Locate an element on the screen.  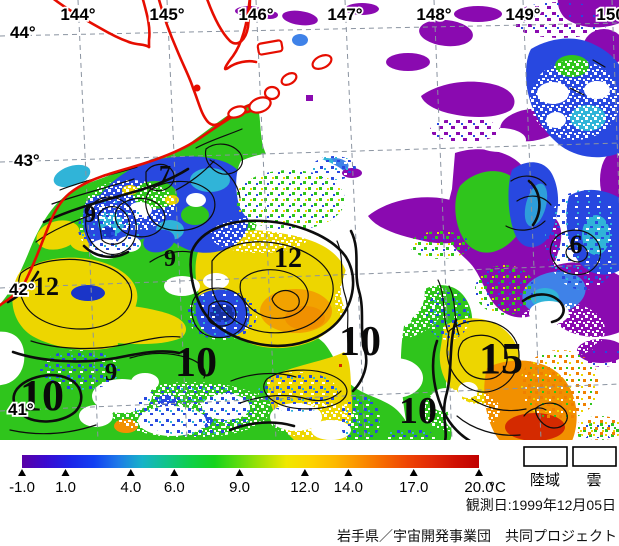
lon-label-147: 147° is located at coordinates (344, 14).